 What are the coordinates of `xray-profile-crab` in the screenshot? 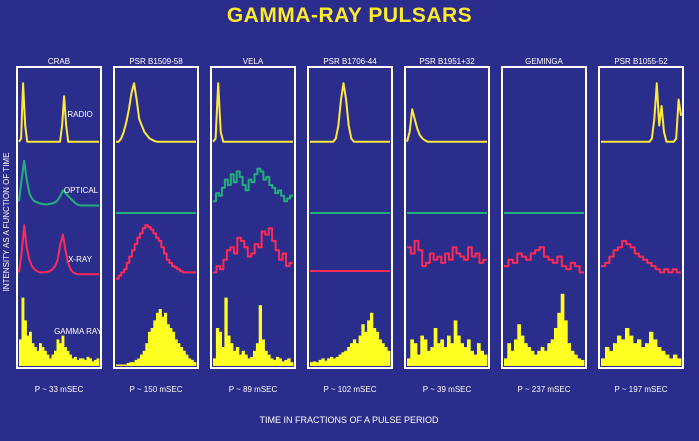 It's located at (58, 250).